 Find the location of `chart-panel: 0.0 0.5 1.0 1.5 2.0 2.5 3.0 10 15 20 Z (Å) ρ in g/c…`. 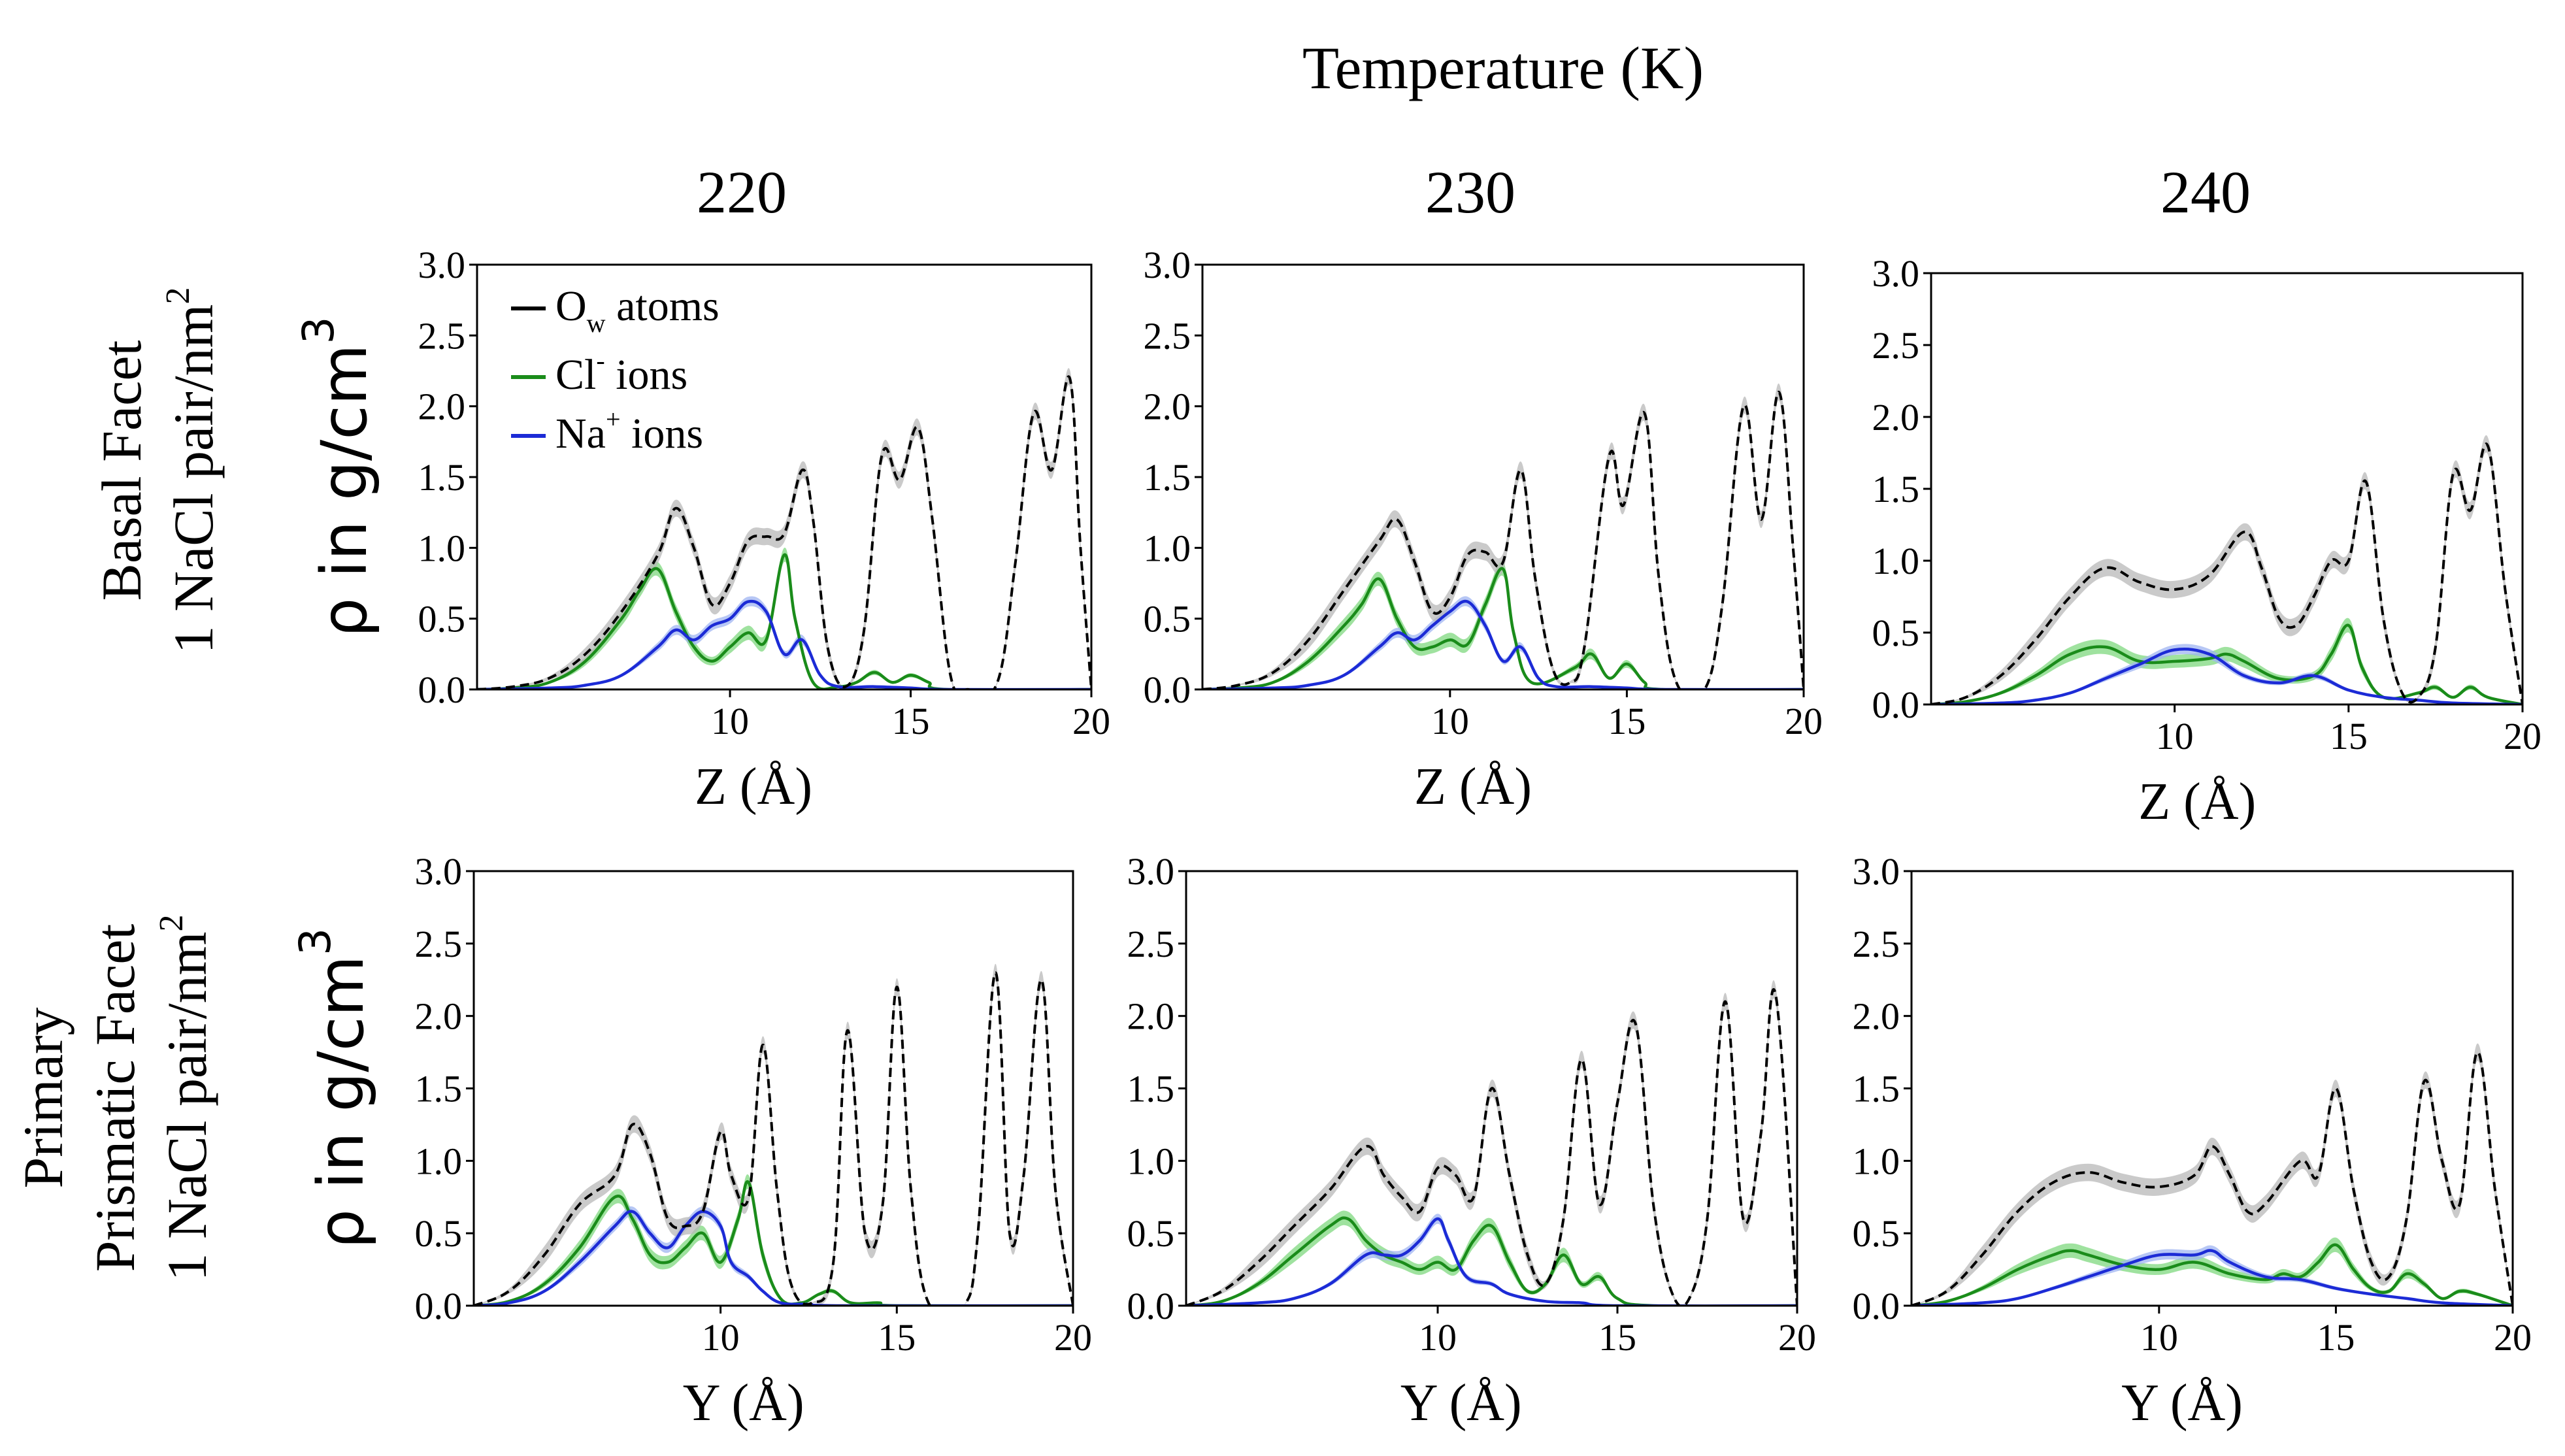

chart-panel: 0.0 0.5 1.0 1.5 2.0 2.5 3.0 10 15 20 Z (Å) ρ in g/c… is located at coordinates (701, 530).